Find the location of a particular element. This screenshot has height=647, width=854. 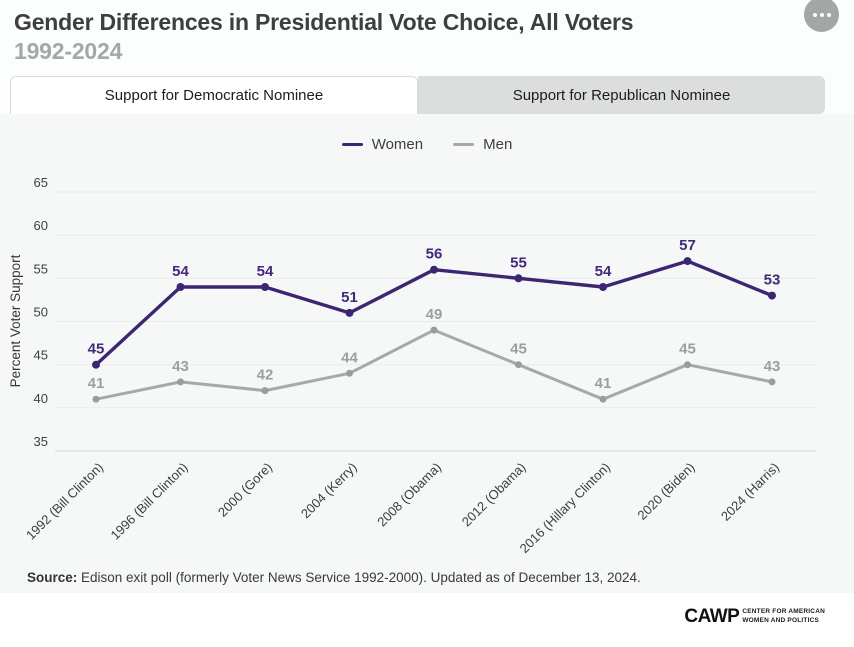

tab-democratic-nominee: Support for Democratic Nominee is located at coordinates (214, 95).